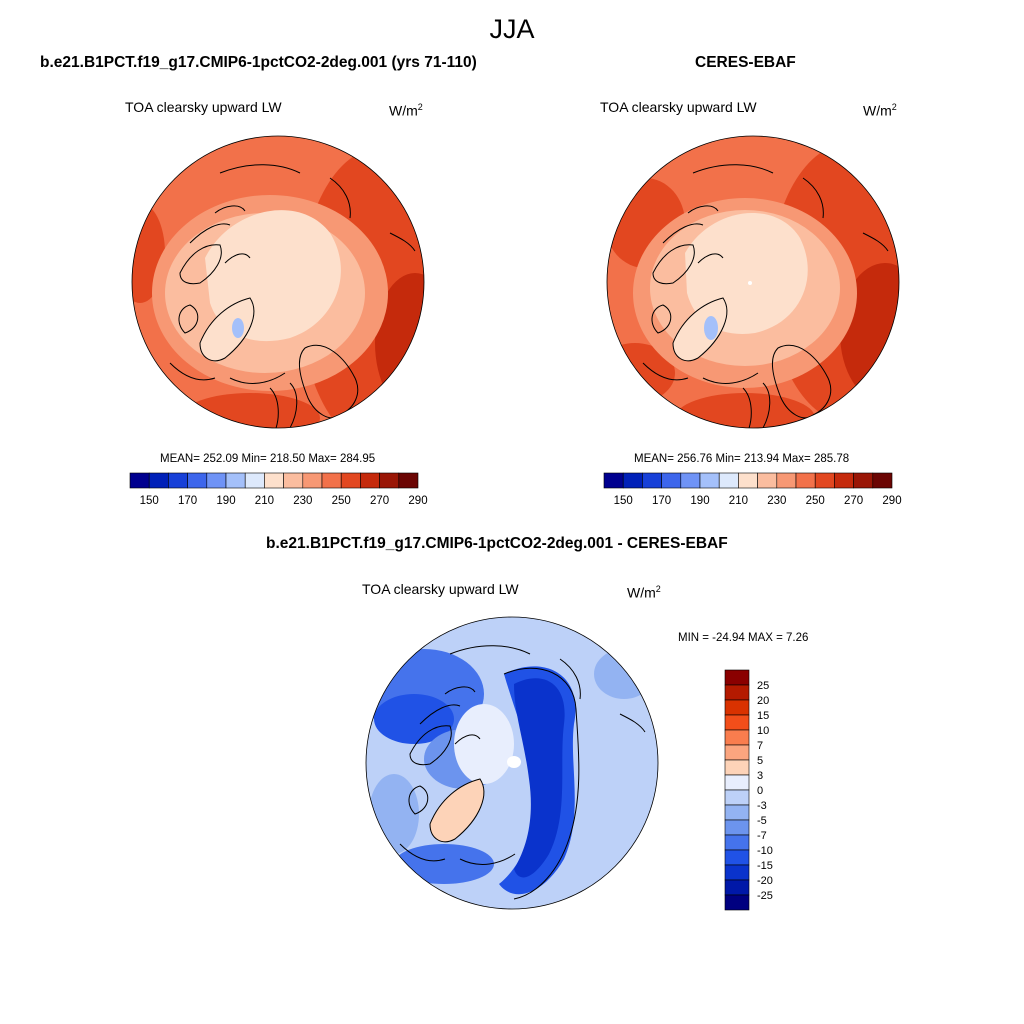 The image size is (1024, 1024). What do you see at coordinates (853, 501) in the screenshot?
I see `panel-obs-colorbar-tick: 270` at bounding box center [853, 501].